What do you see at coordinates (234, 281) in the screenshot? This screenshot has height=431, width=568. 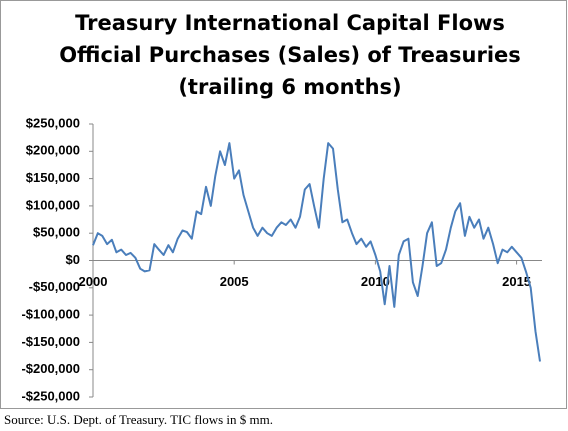 I see `x-tick-label: 2005` at bounding box center [234, 281].